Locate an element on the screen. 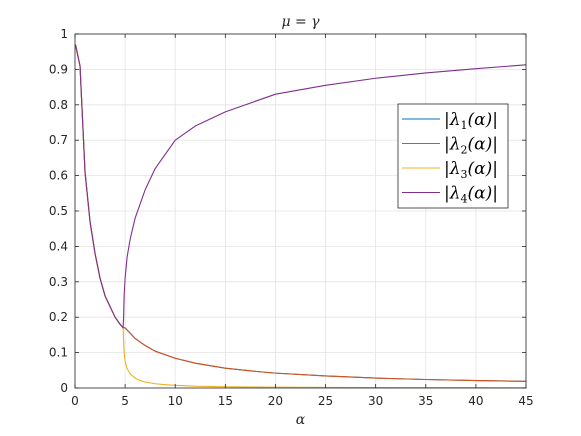 This screenshot has width=581, height=436. x-tick-label: 20 is located at coordinates (275, 401).